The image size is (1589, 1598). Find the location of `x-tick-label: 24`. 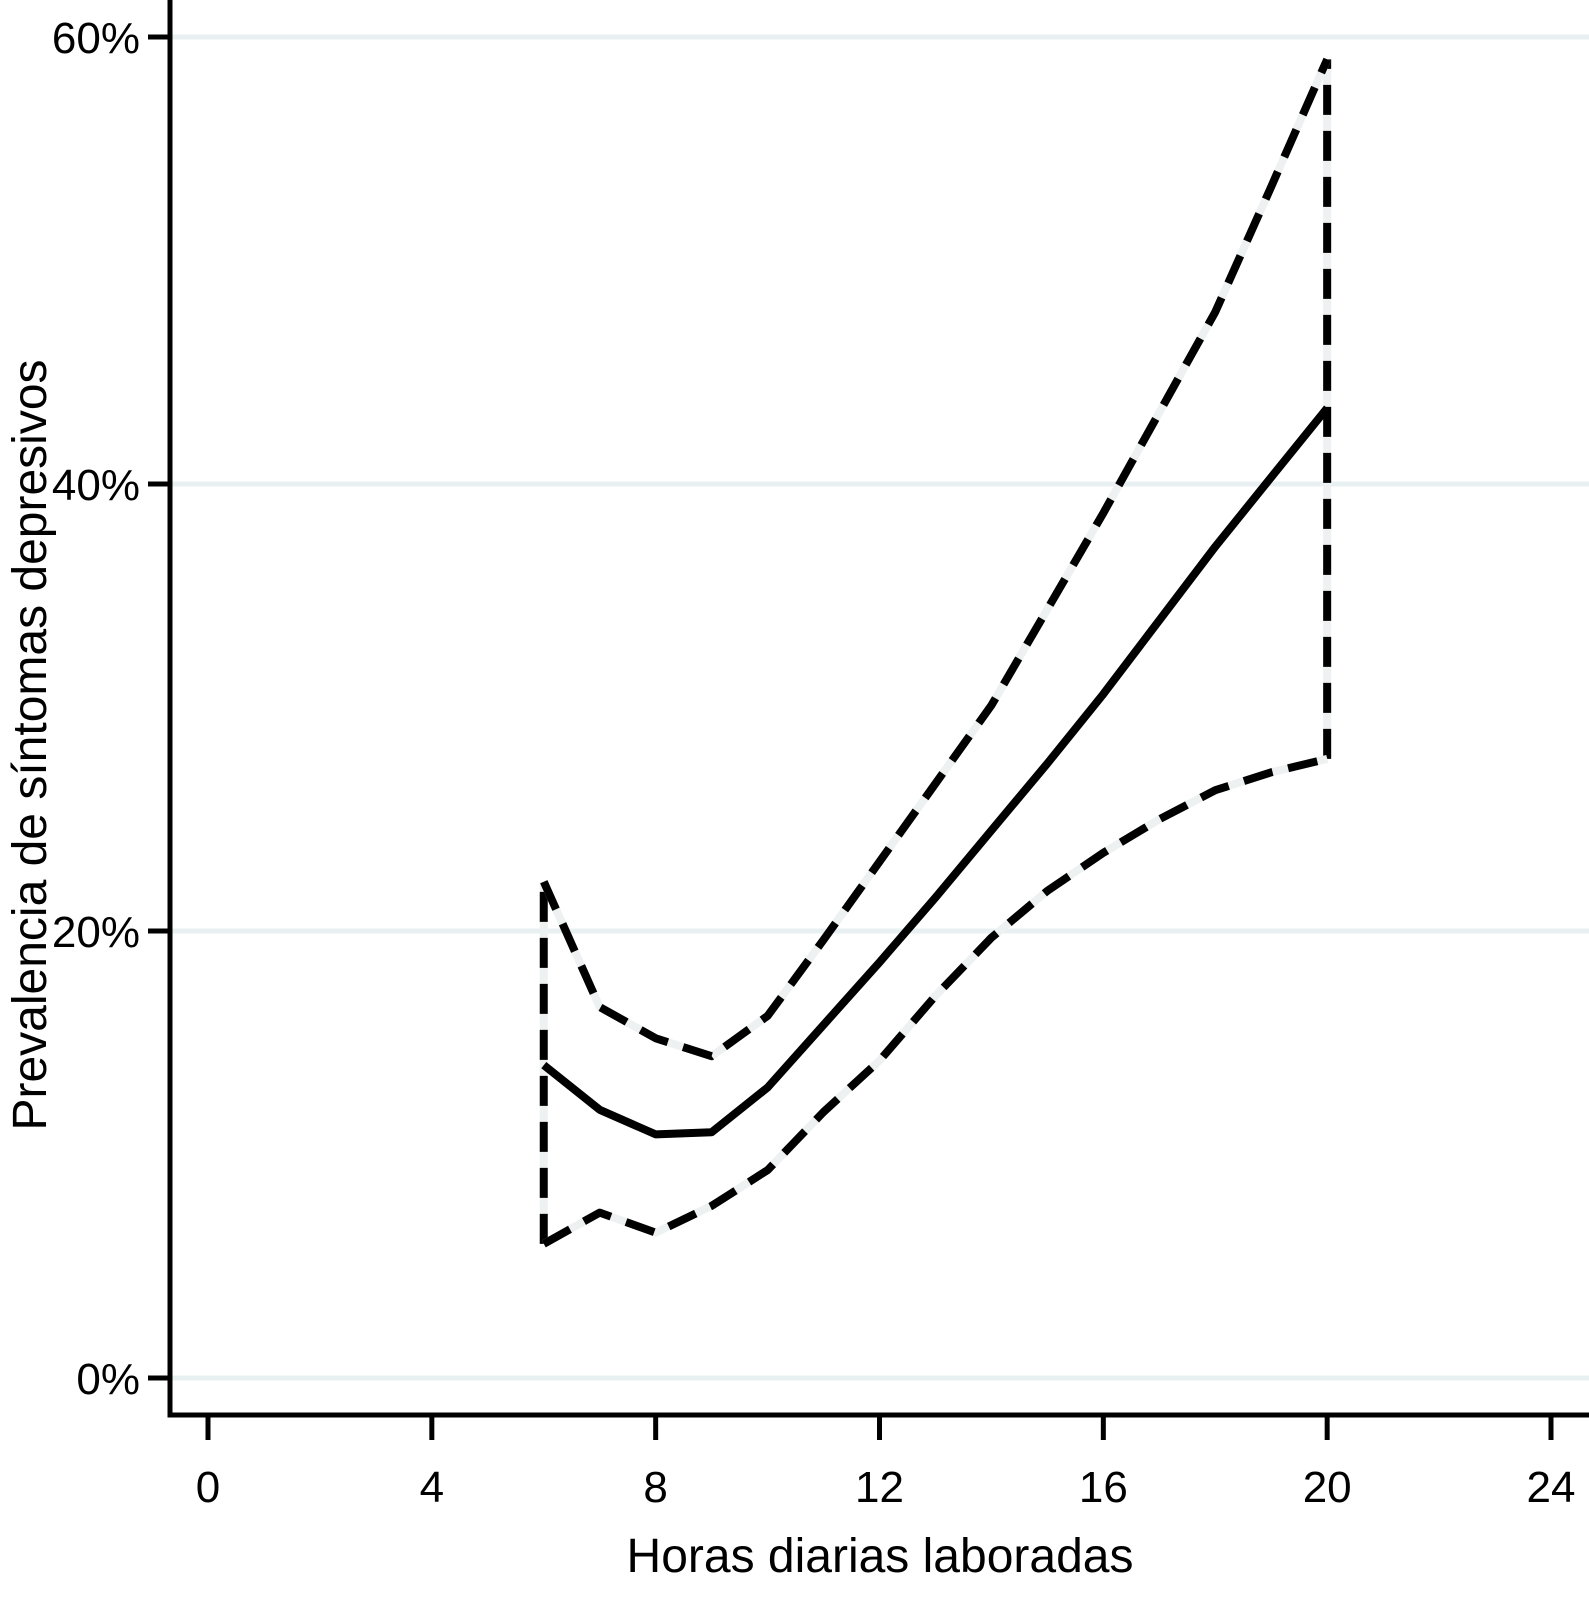

x-tick-label: 24 is located at coordinates (1551, 1487).